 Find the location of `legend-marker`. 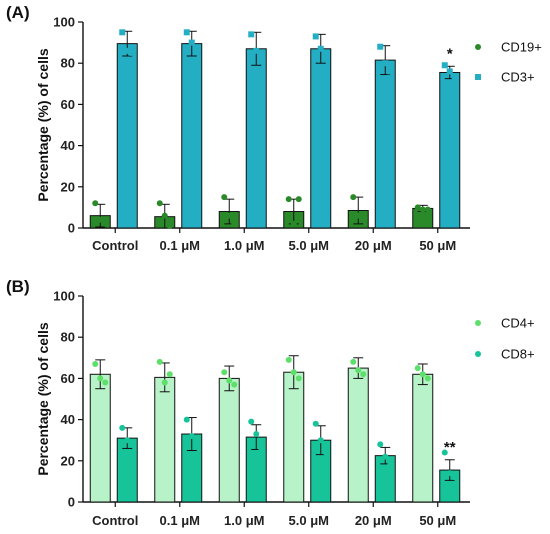

legend-marker is located at coordinates (478, 323).